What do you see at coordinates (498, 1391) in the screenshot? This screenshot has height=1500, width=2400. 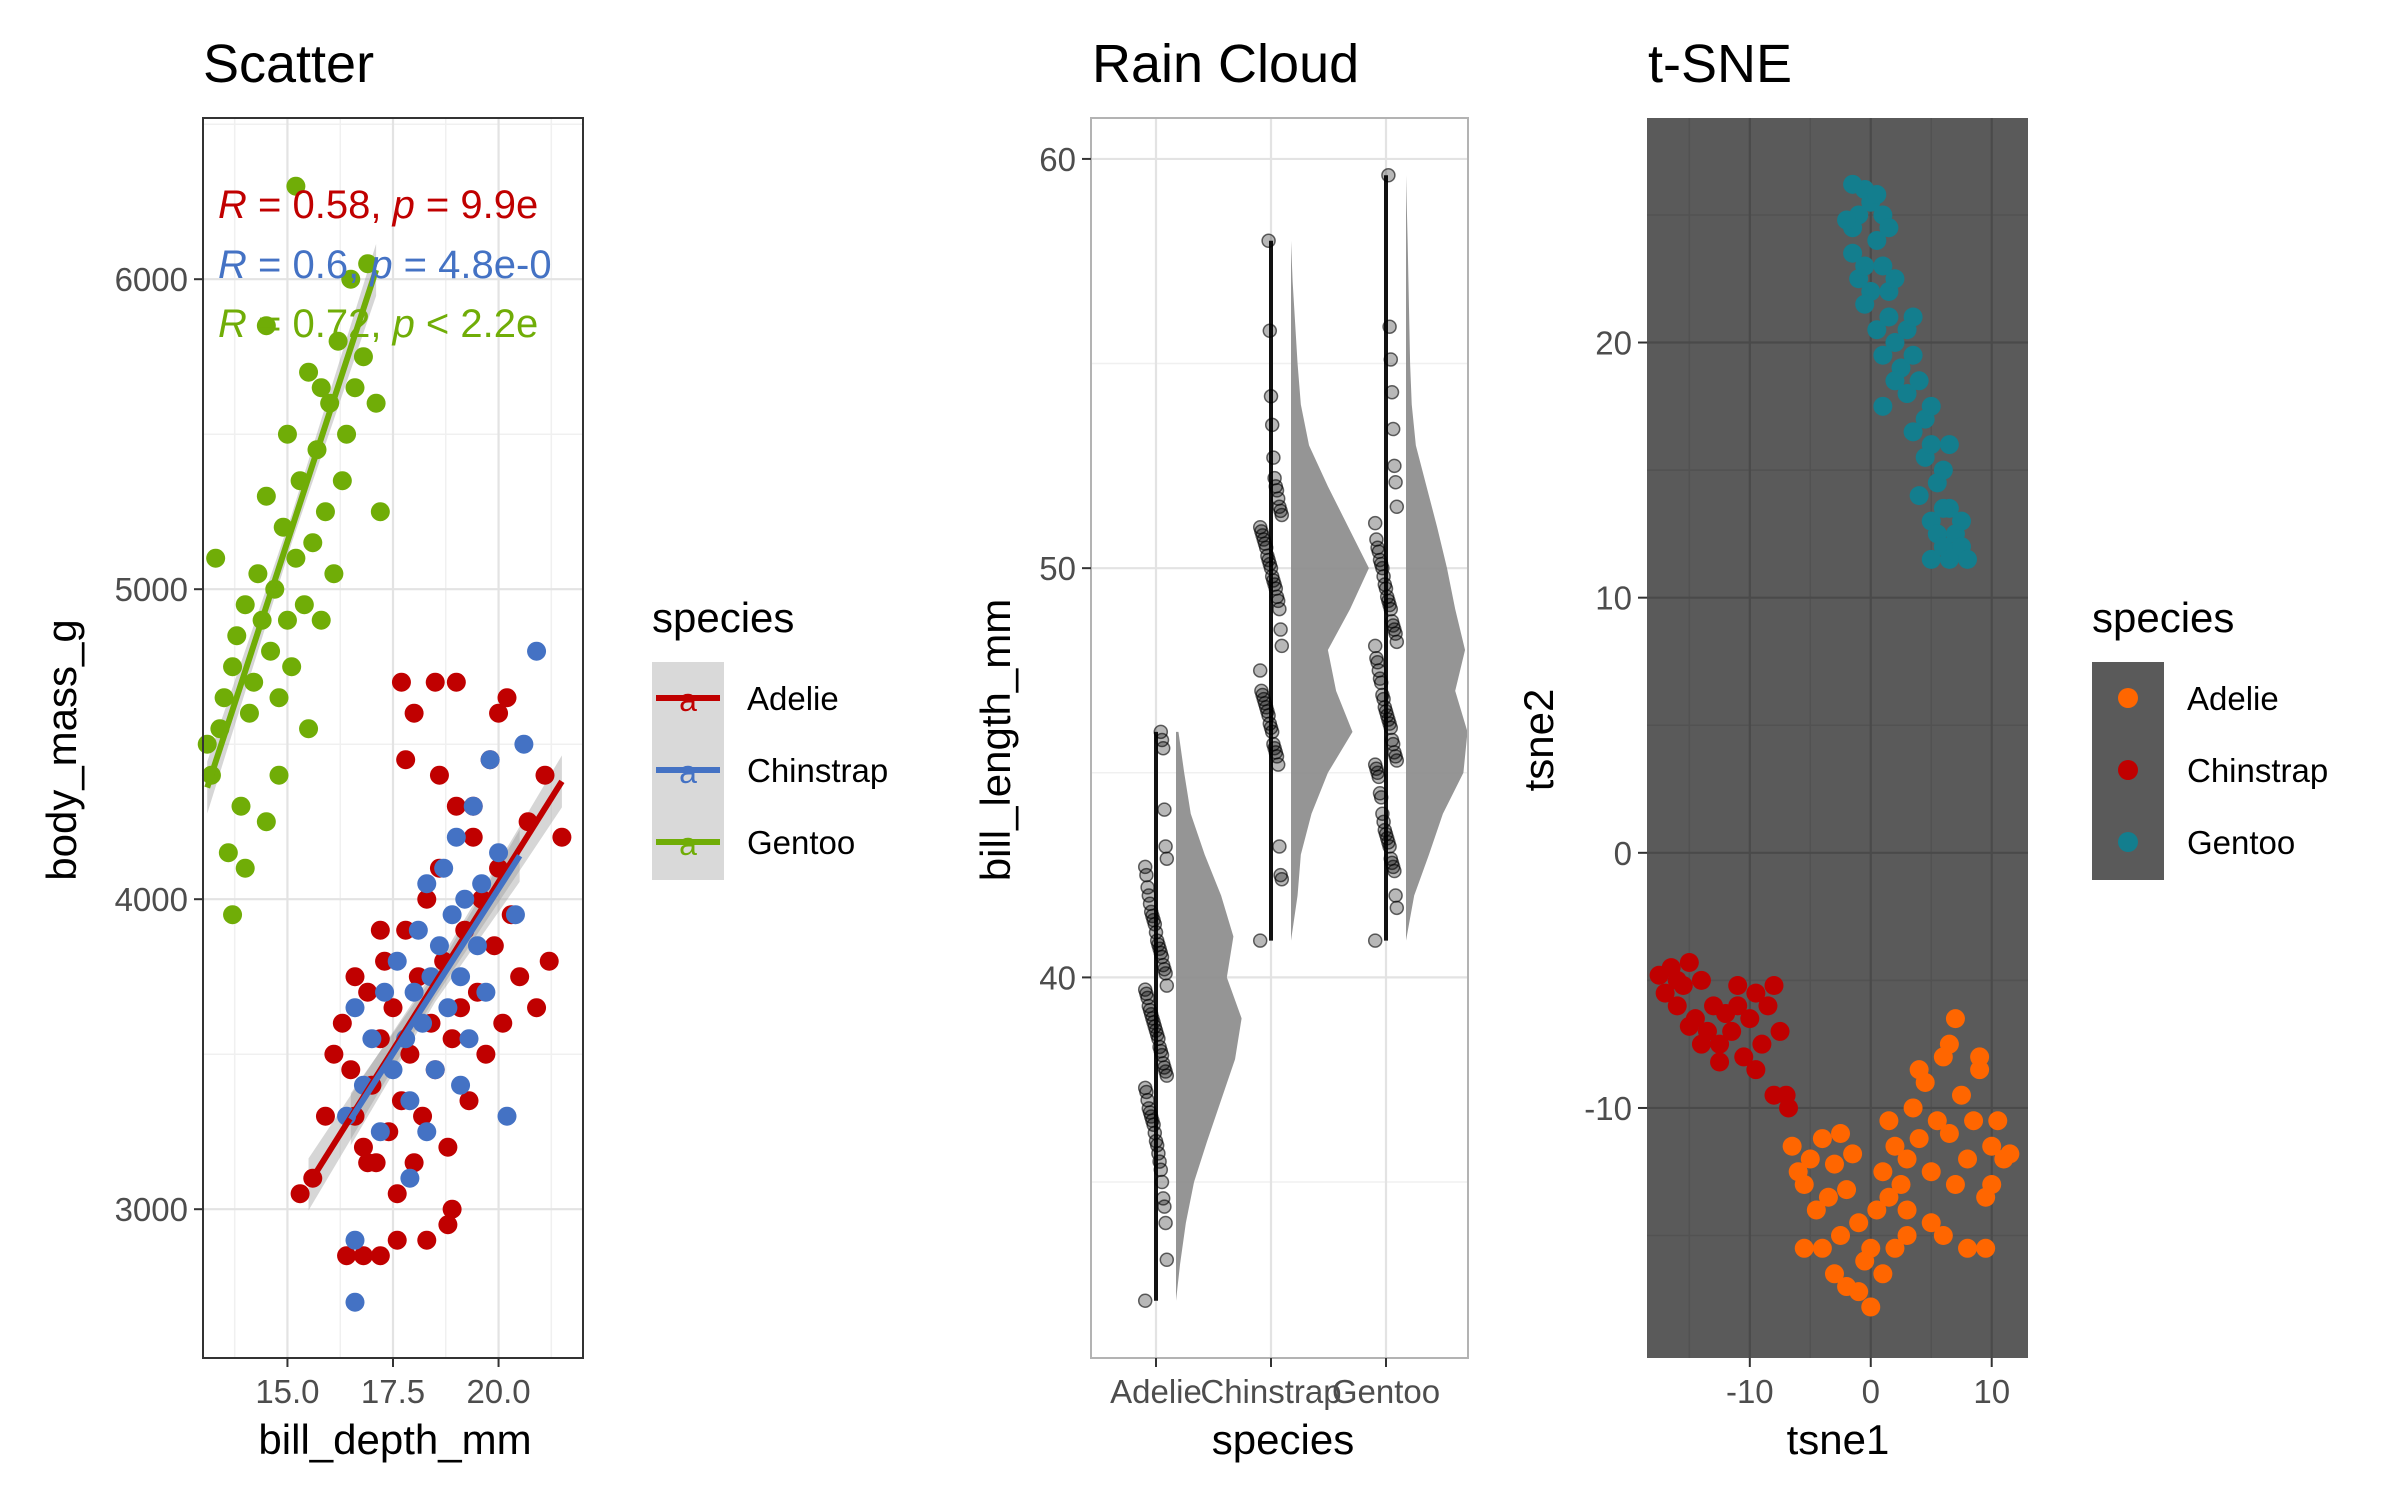 I see `scatter-x-tick-label: 20.0` at bounding box center [498, 1391].